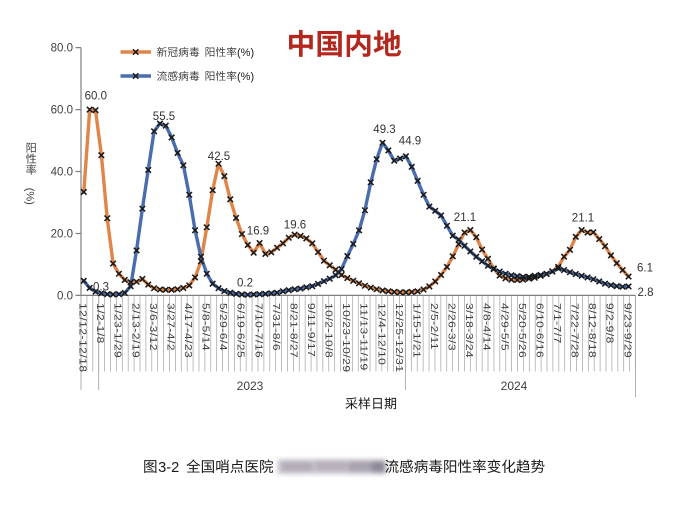 This screenshot has height=505, width=673. What do you see at coordinates (99, 323) in the screenshot?
I see `svg-text: 1/2-1/8` at bounding box center [99, 323].